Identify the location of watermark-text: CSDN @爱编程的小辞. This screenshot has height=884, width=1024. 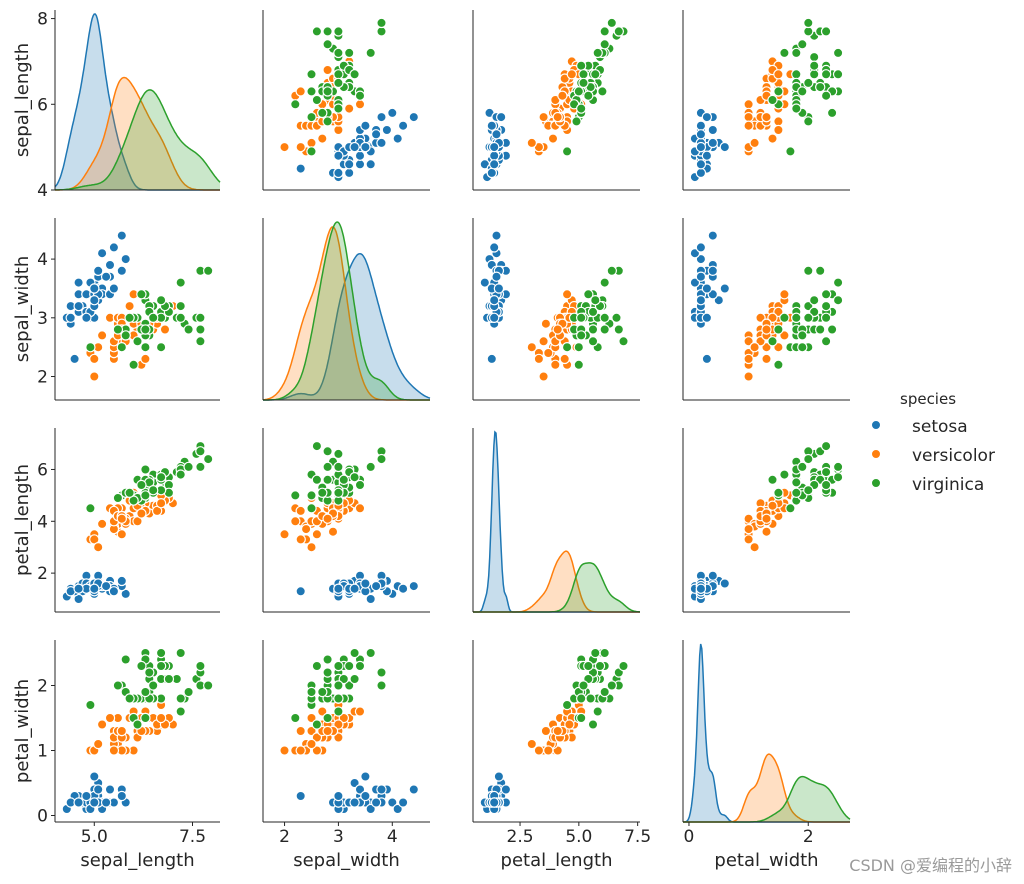
(930, 865).